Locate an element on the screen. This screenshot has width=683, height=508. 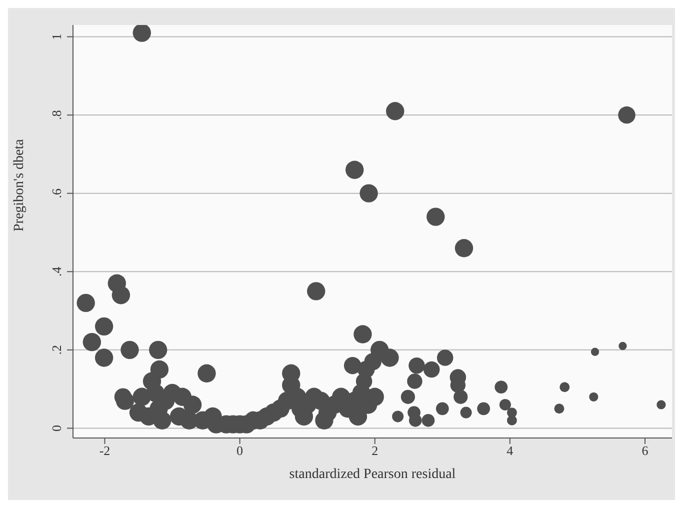
y-tick-label: 1 is located at coordinates (56, 36).